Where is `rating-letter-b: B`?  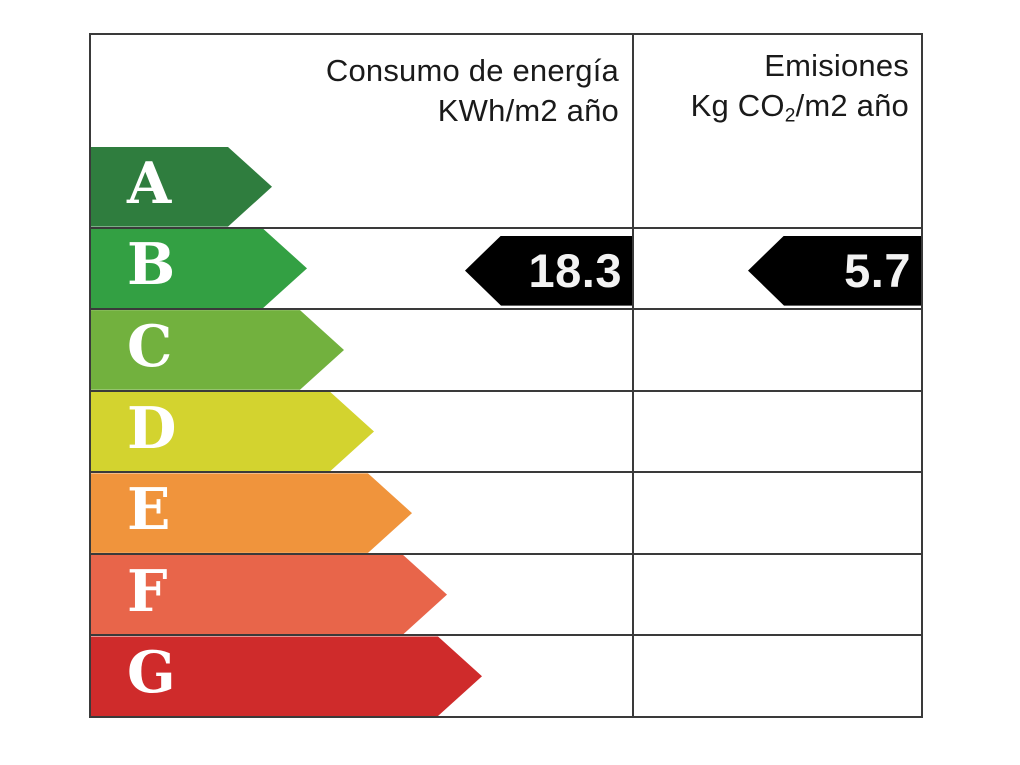 rating-letter-b: B is located at coordinates (152, 265).